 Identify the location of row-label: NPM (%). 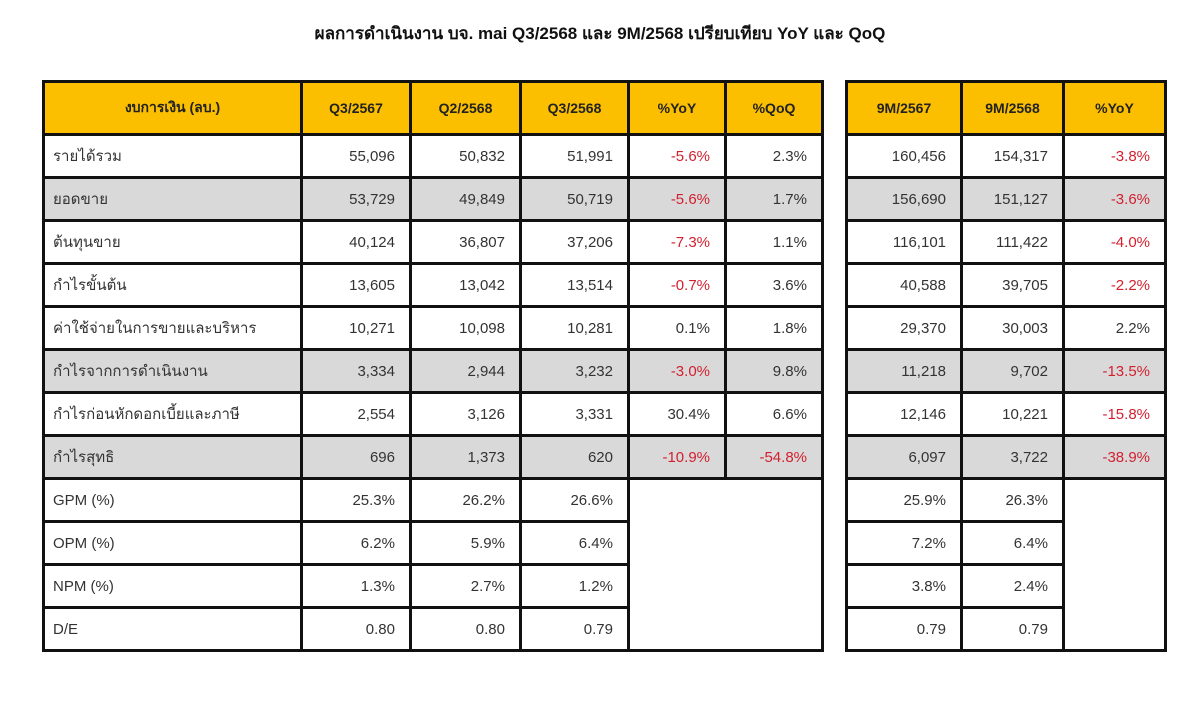
(172, 586).